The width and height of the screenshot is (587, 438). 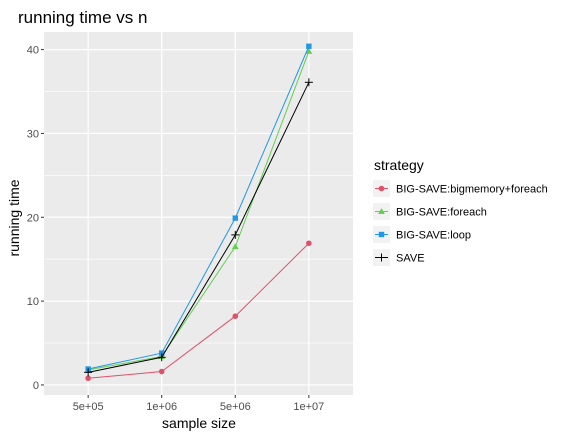 What do you see at coordinates (161, 407) in the screenshot?
I see `x-tick-label: 1e+06` at bounding box center [161, 407].